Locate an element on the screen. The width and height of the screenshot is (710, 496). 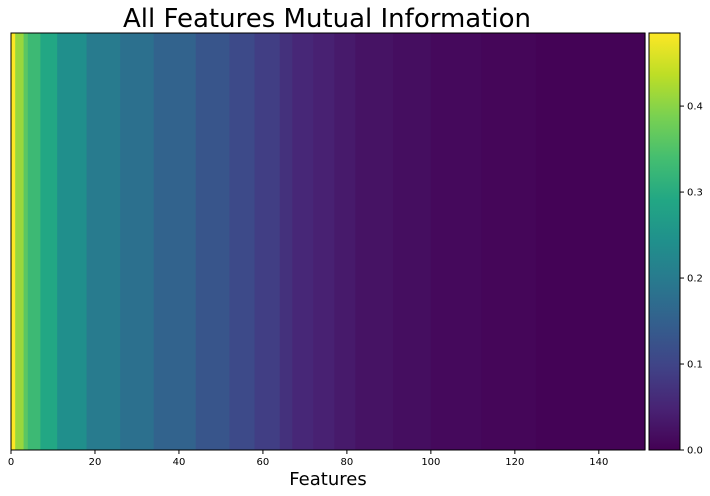
x-axis-label: Features is located at coordinates (327, 479).